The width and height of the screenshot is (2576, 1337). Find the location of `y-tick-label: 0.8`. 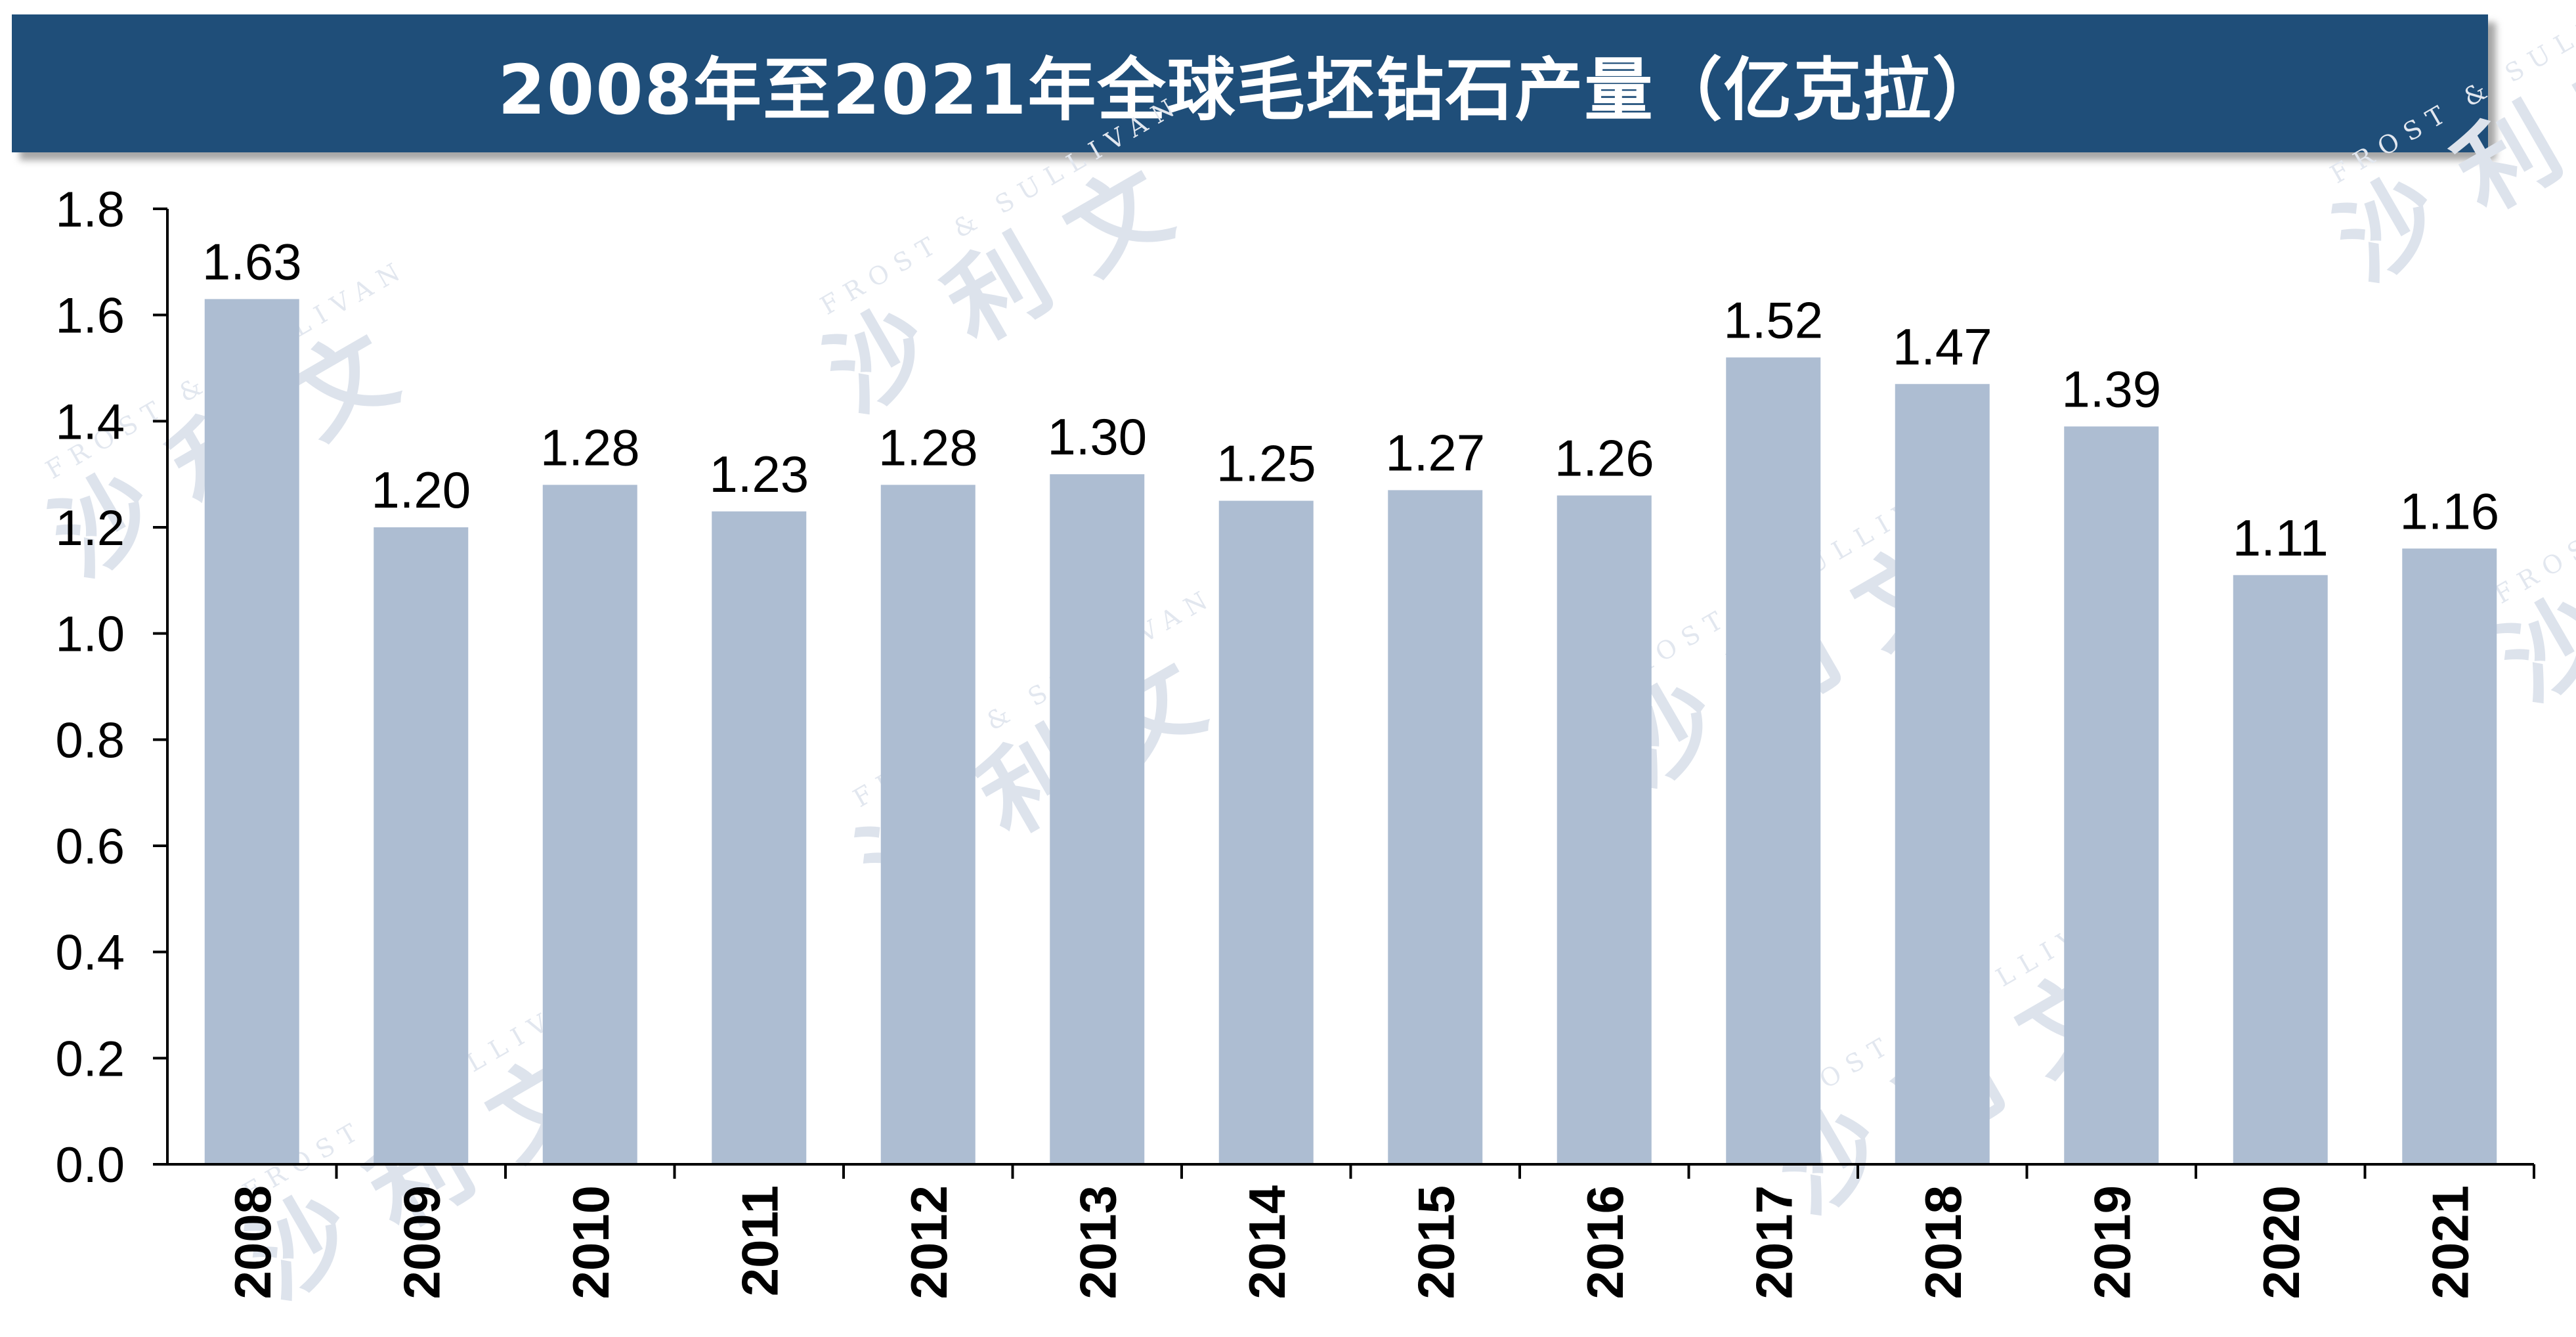

y-tick-label: 0.8 is located at coordinates (90, 740).